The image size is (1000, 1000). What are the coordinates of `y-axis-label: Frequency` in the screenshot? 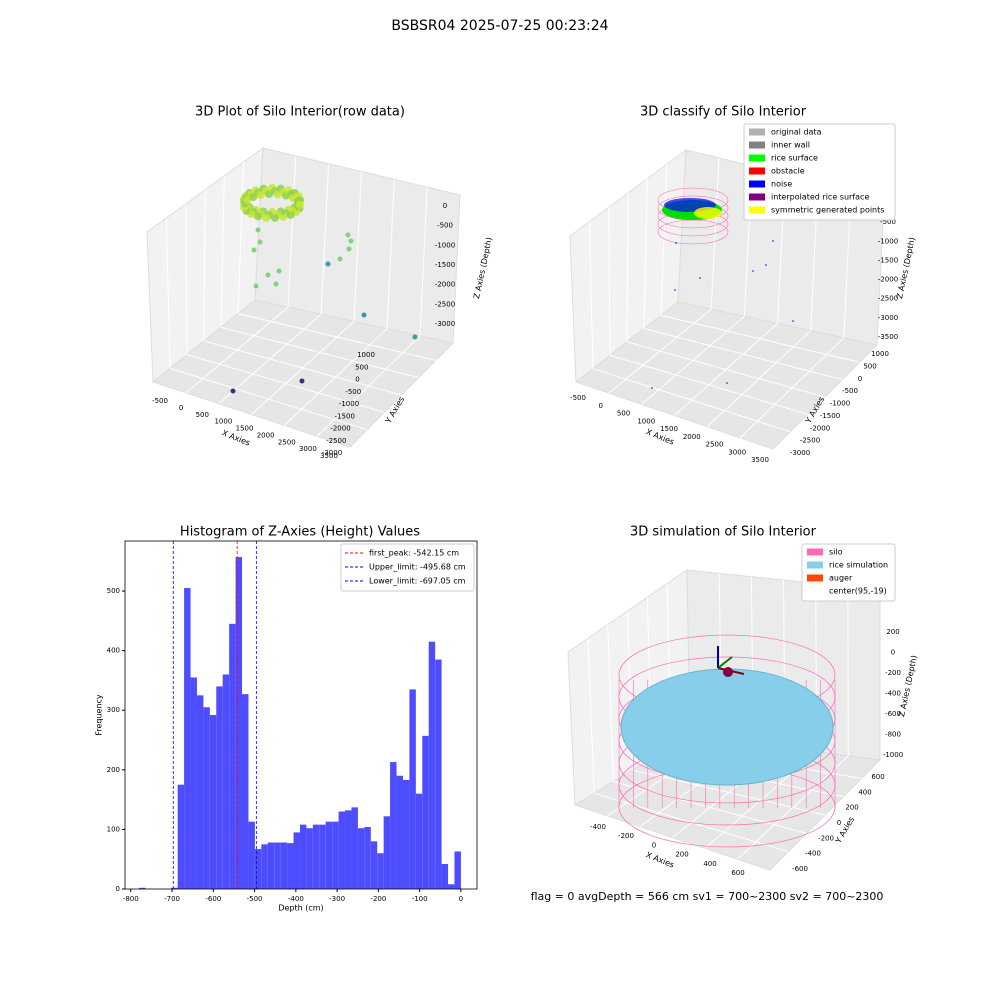 It's located at (99, 715).